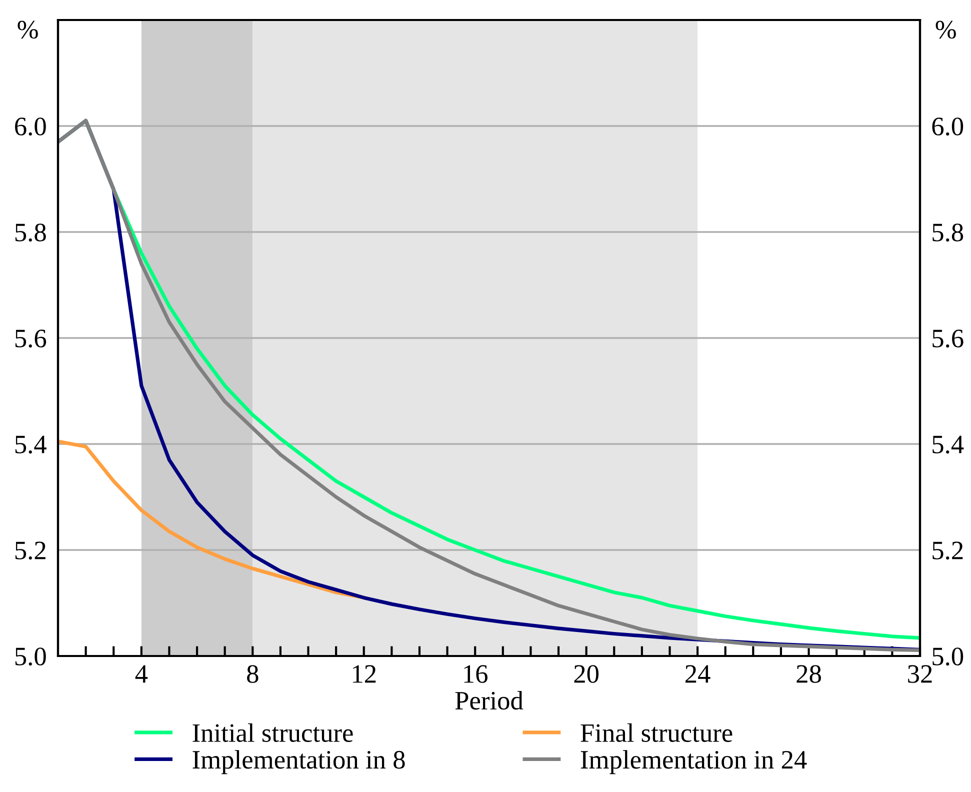  Describe the element at coordinates (808, 674) in the screenshot. I see `x-tick-label: 28` at that location.